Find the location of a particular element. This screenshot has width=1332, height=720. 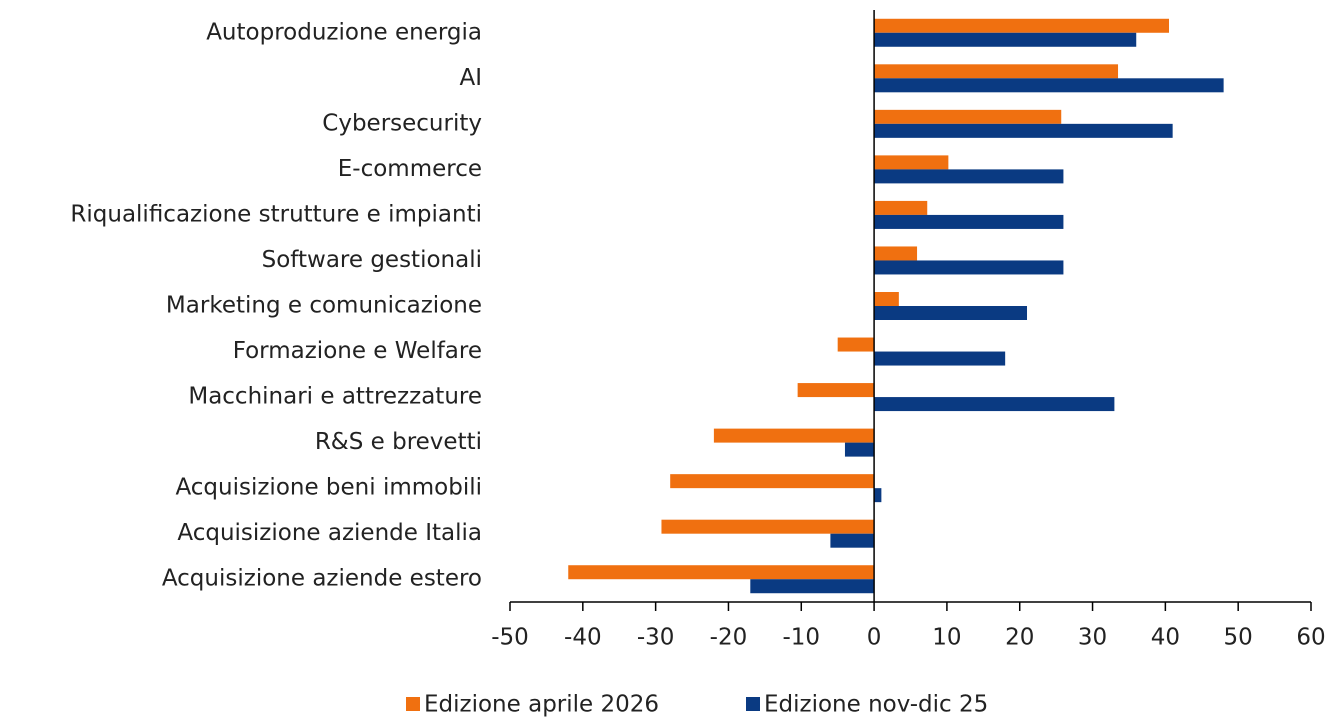

x-tick-label: 50 is located at coordinates (1238, 638).